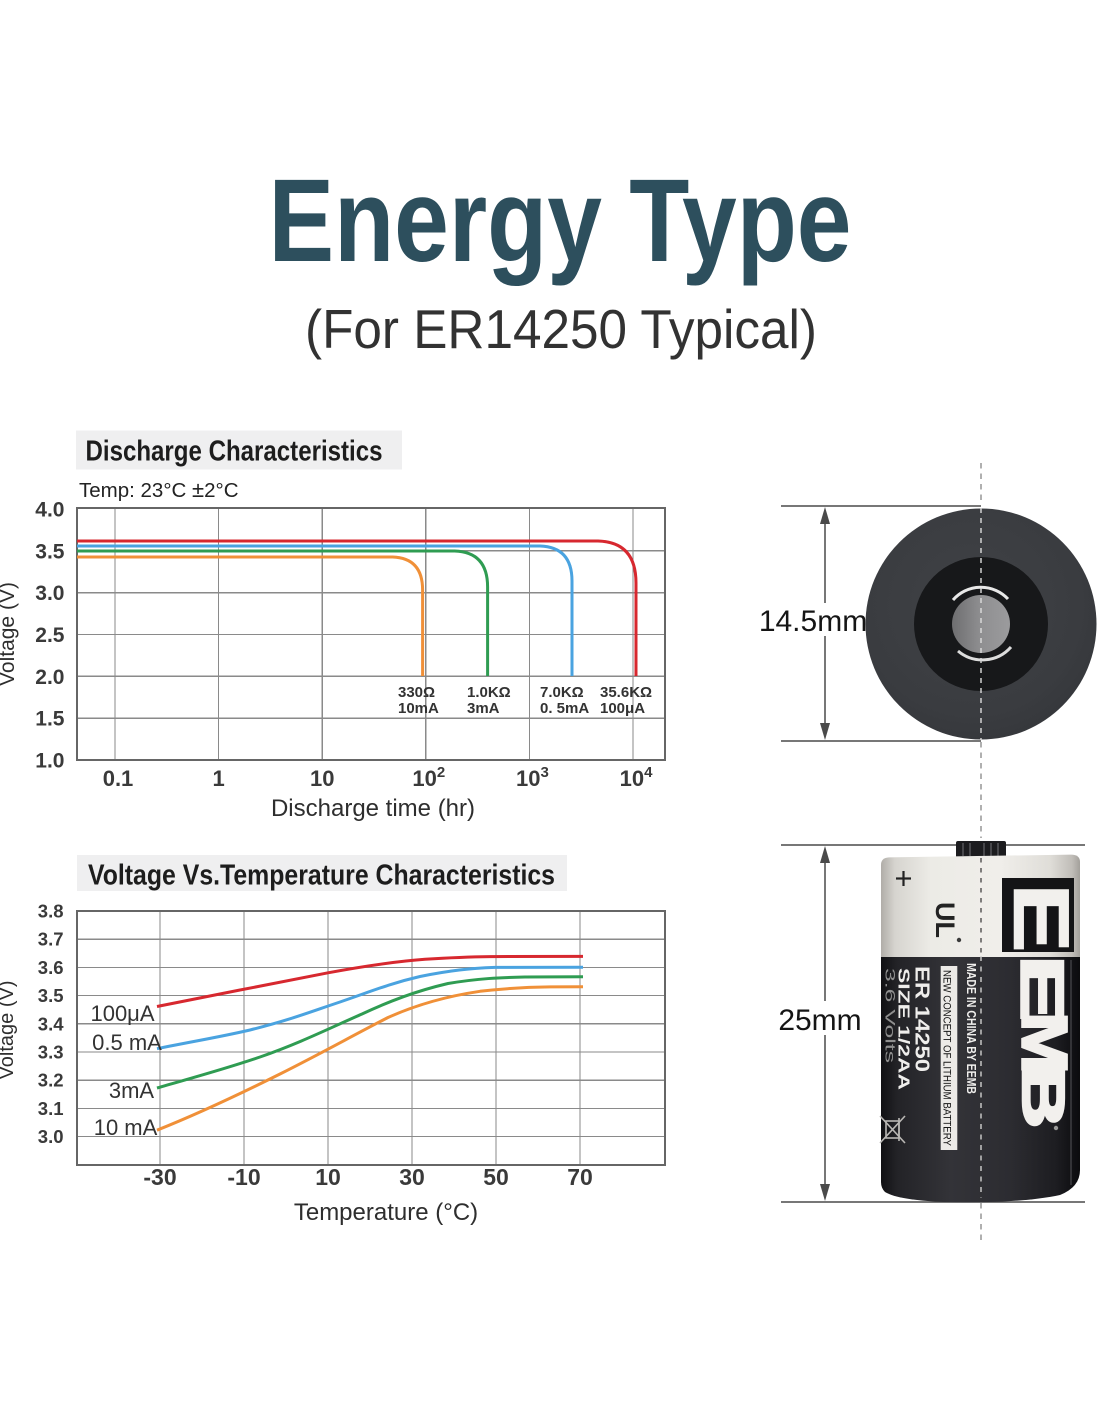  Describe the element at coordinates (51, 1023) in the screenshot. I see `svg-text: 3.4` at that location.